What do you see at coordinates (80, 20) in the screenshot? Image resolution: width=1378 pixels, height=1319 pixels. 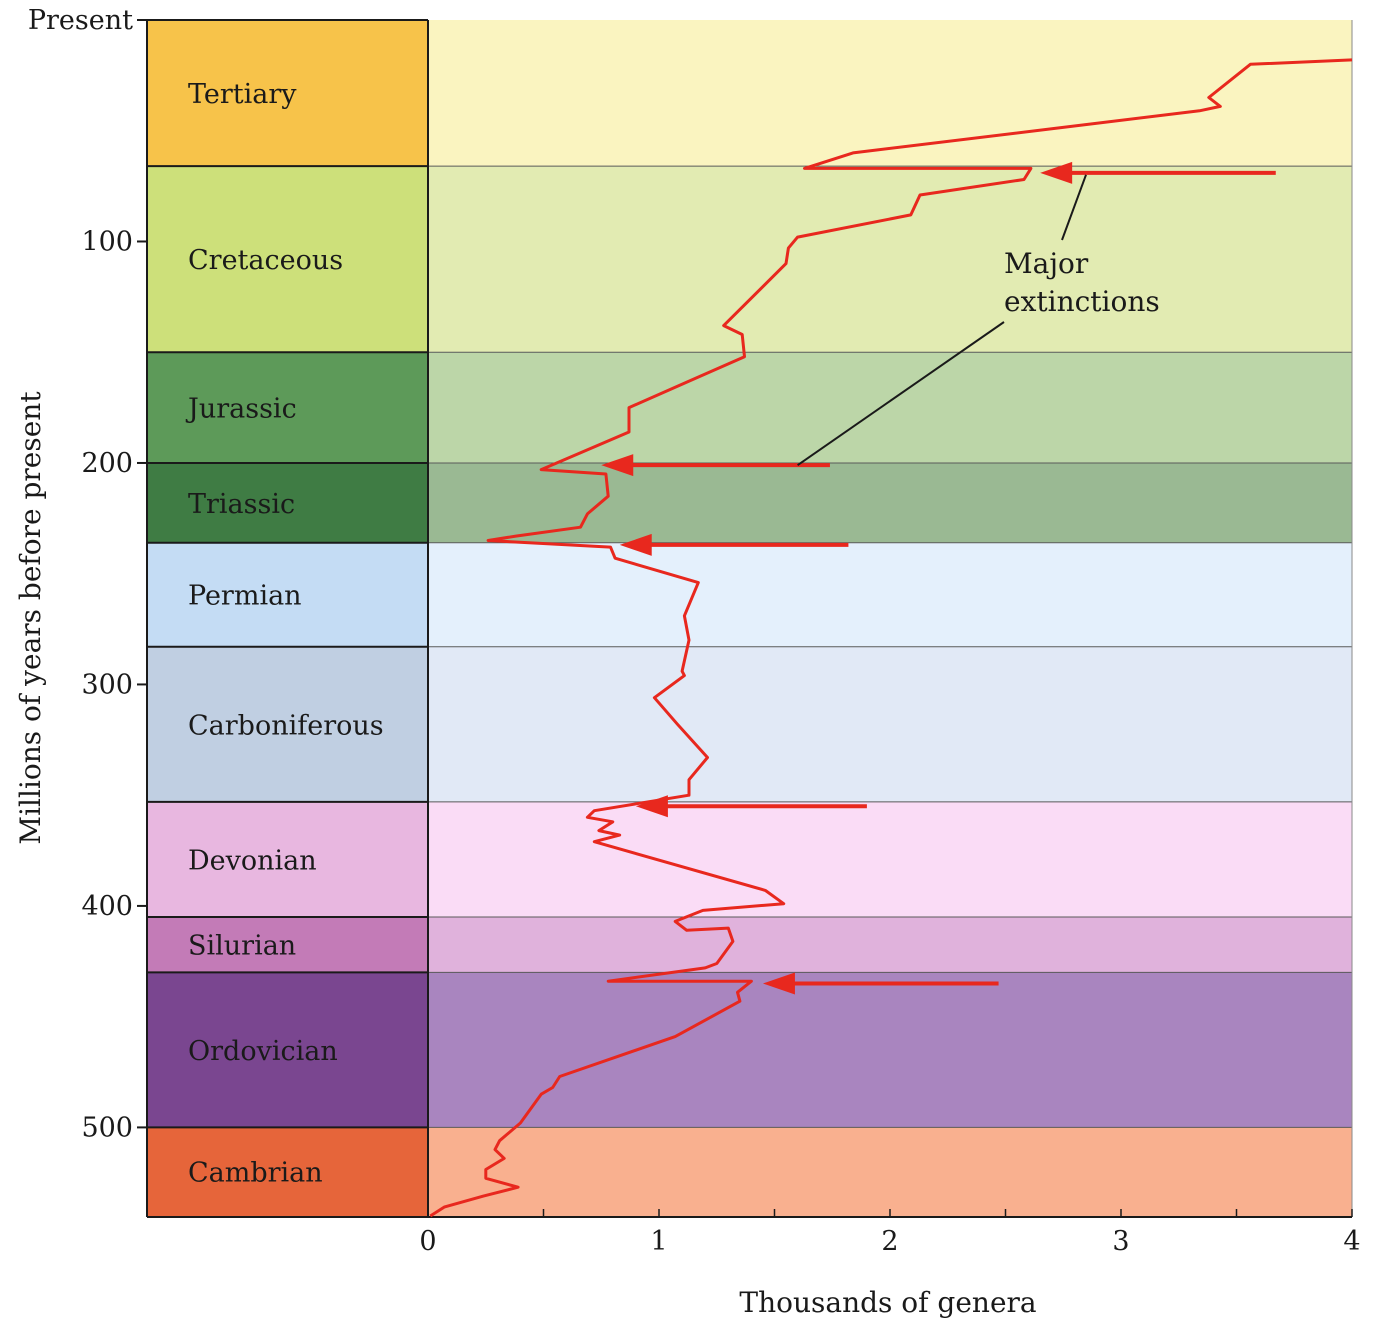 I see `y-tick-label: Present` at bounding box center [80, 20].